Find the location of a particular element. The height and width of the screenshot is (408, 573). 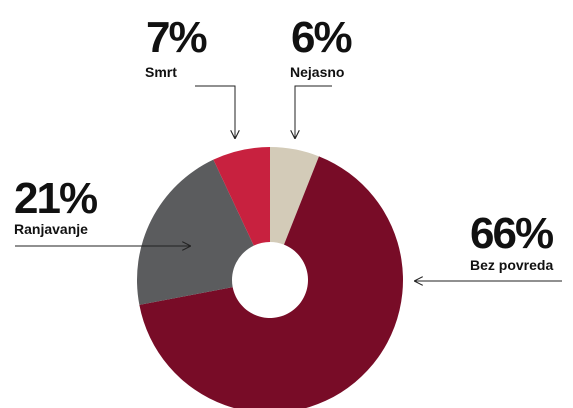

category-label: Nejasno is located at coordinates (317, 72).